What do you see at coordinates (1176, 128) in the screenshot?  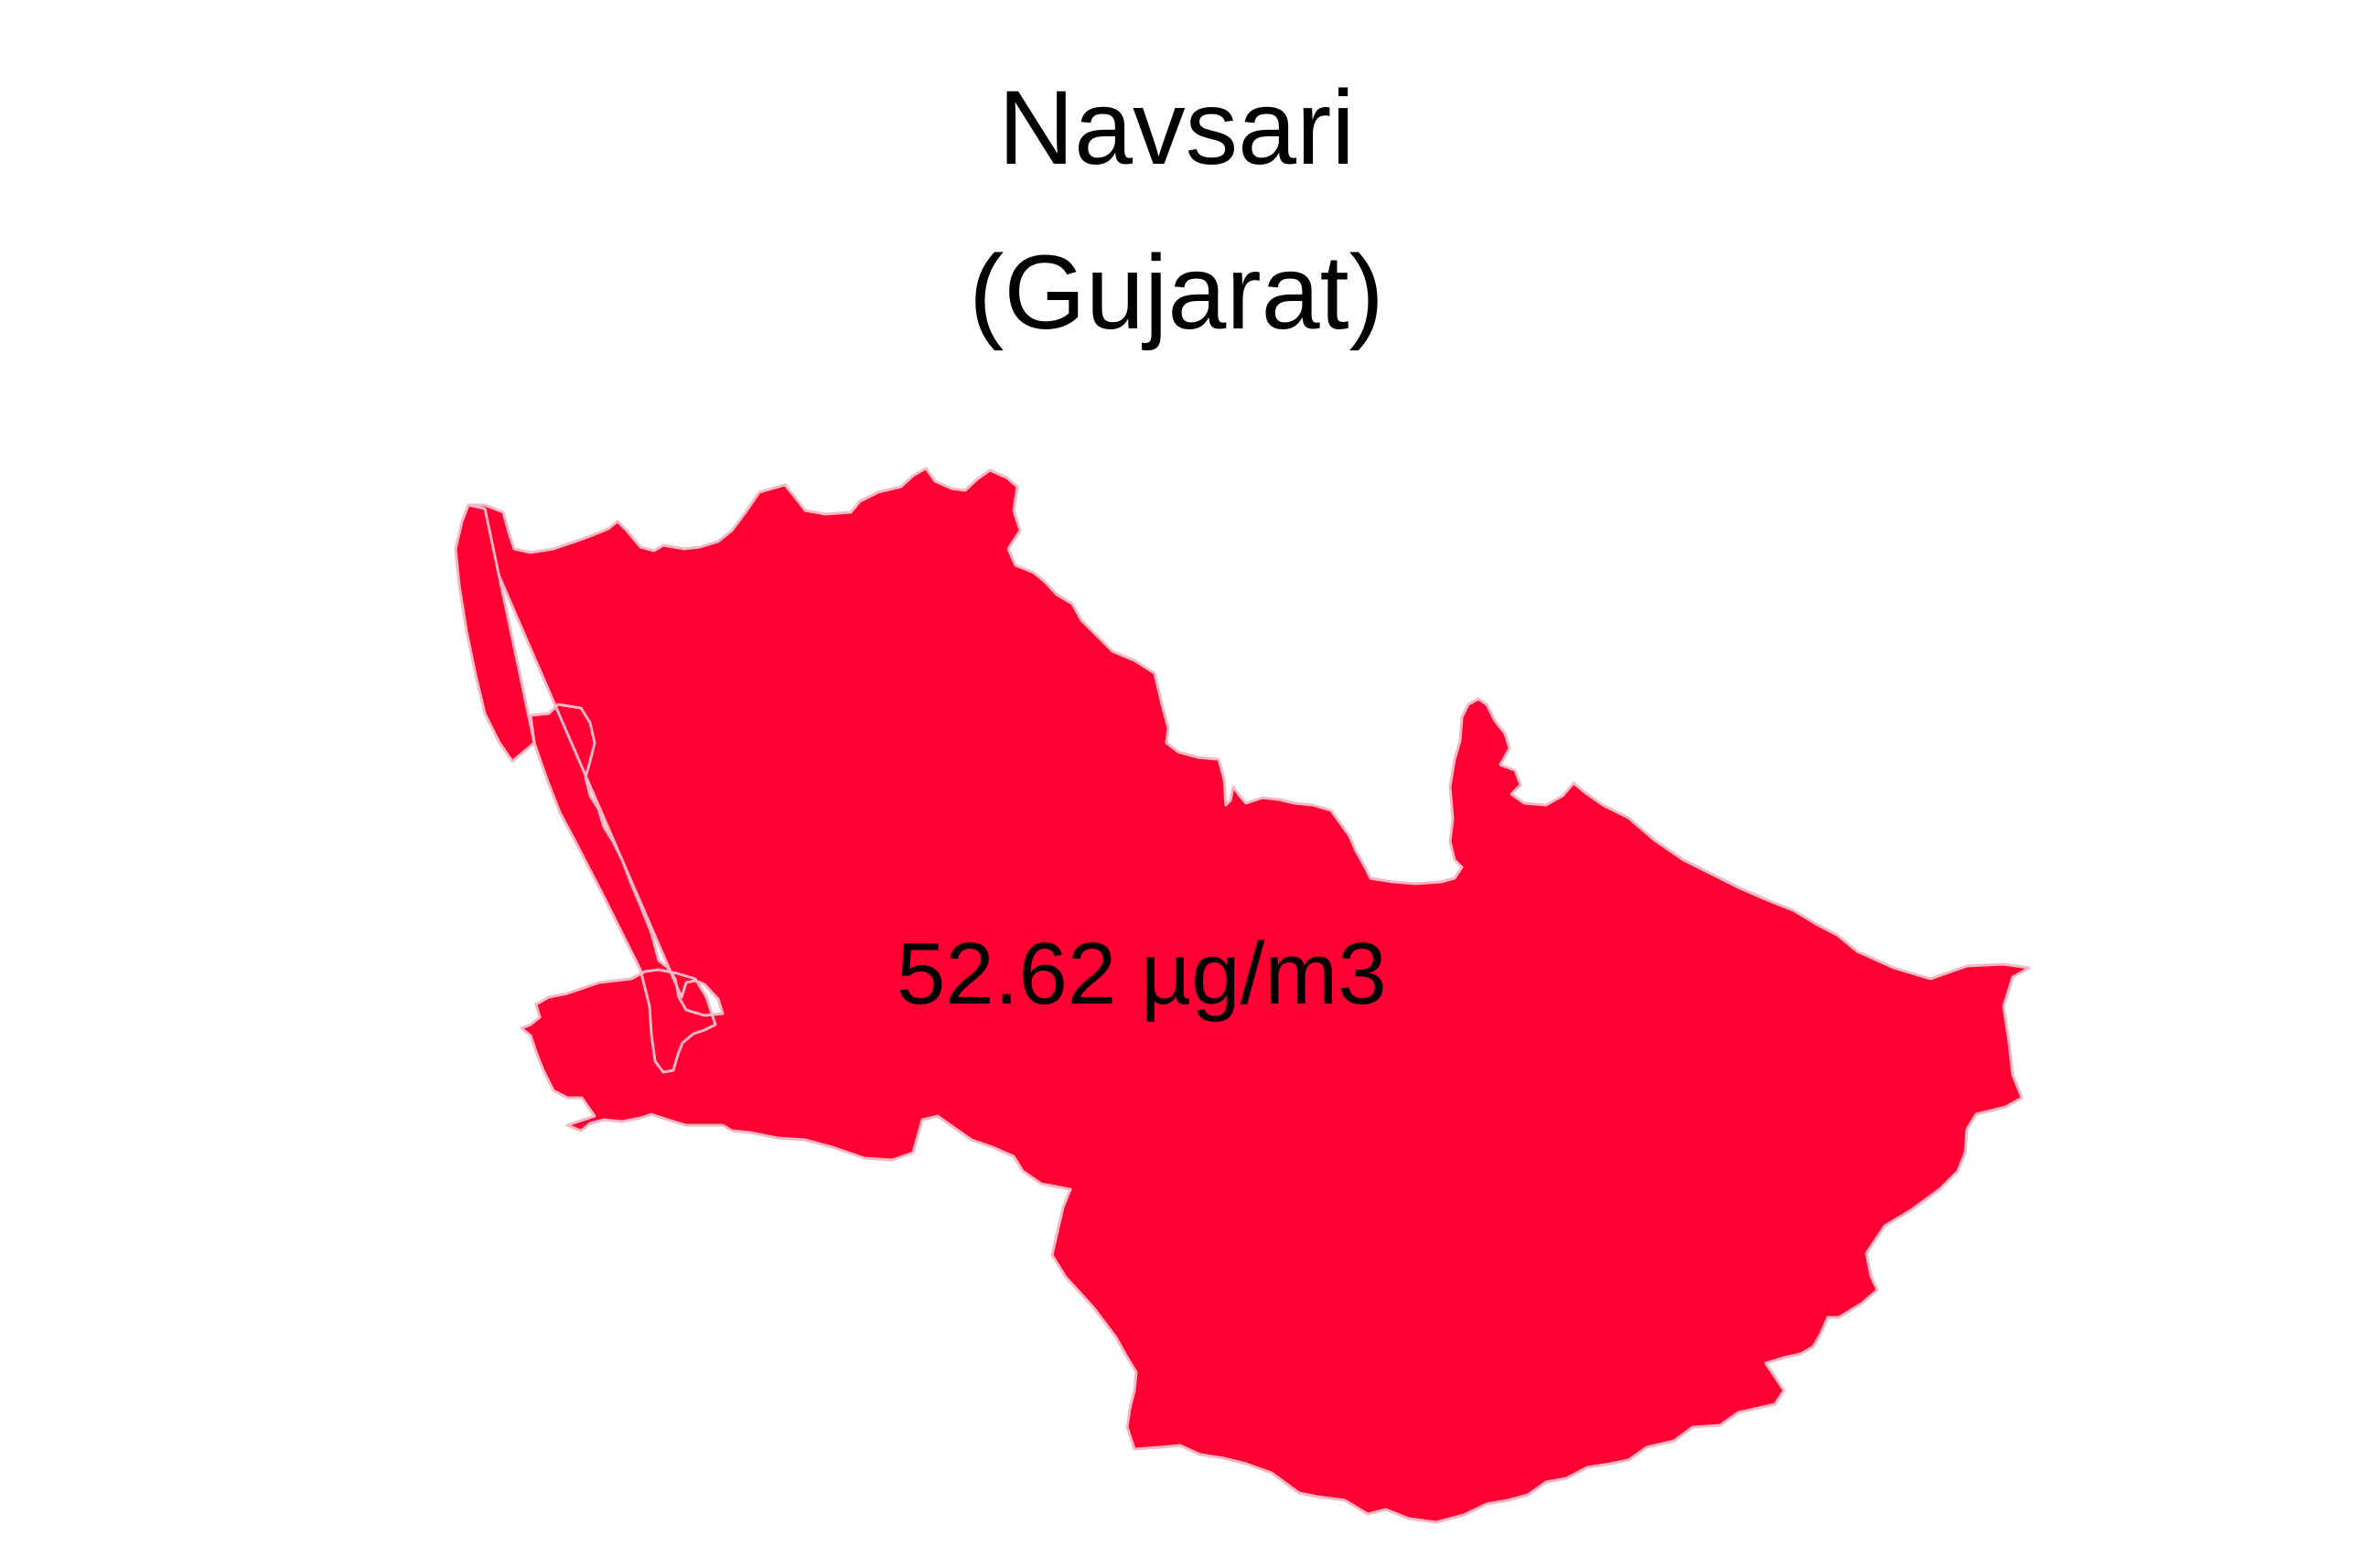 I see `district-name: Navsari` at bounding box center [1176, 128].